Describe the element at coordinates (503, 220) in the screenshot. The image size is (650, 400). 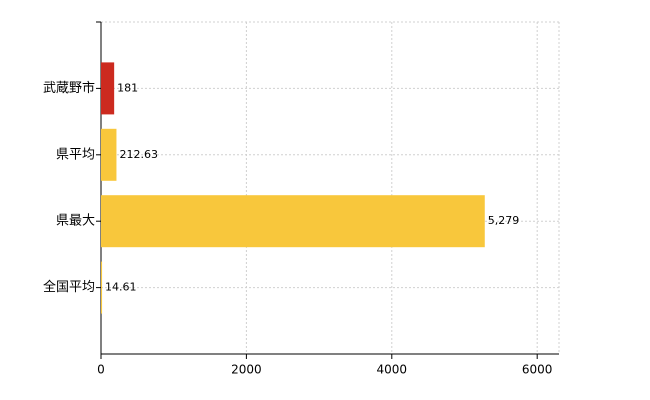
I see `value-label: 5,279` at that location.